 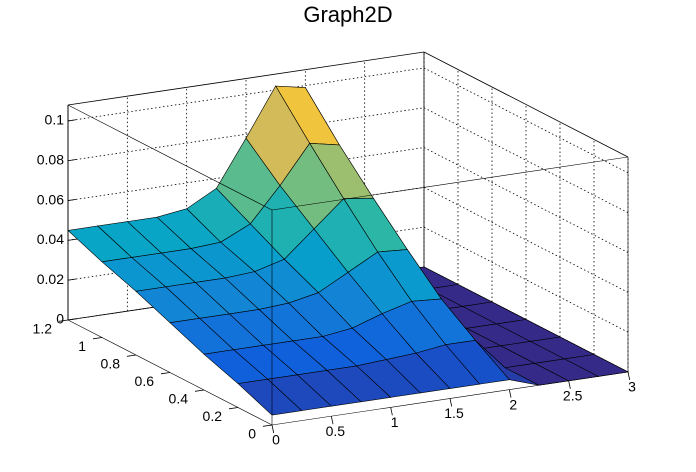 What do you see at coordinates (336, 431) in the screenshot?
I see `x-tick-label: 0.5` at bounding box center [336, 431].